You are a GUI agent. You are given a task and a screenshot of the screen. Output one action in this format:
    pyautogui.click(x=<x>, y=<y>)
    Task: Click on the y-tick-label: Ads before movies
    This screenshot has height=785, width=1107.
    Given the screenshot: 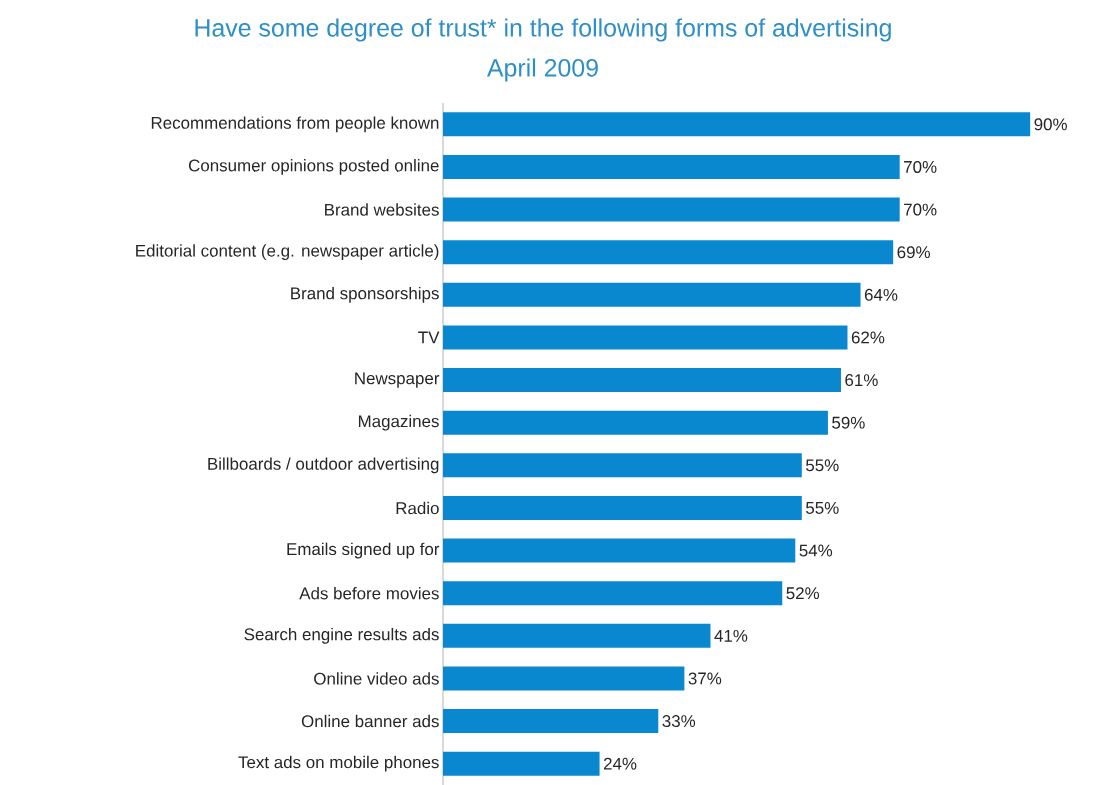 What is the action you would take?
    pyautogui.click(x=369, y=593)
    